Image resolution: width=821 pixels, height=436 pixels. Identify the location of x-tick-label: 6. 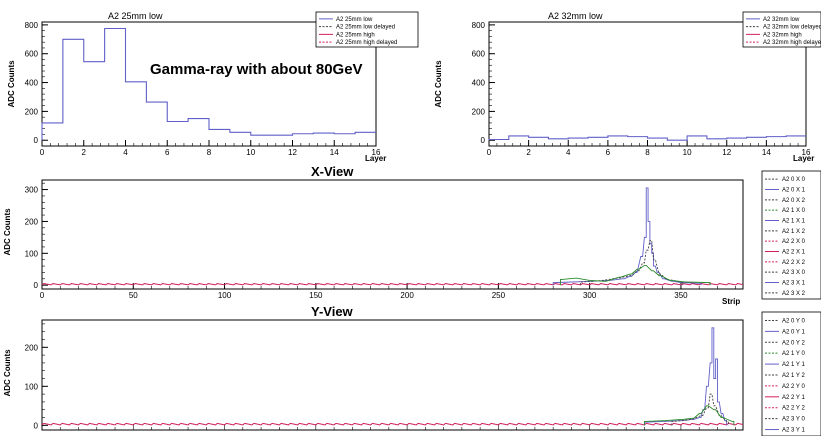
(167, 152).